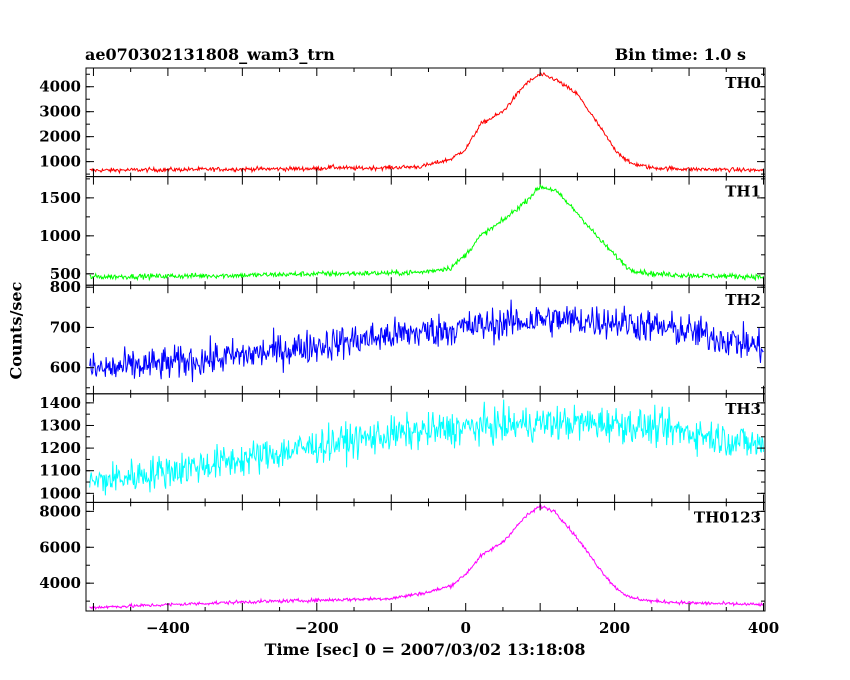 Image resolution: width=850 pixels, height=680 pixels. What do you see at coordinates (743, 83) in the screenshot?
I see `panel-label-th0: TH0` at bounding box center [743, 83].